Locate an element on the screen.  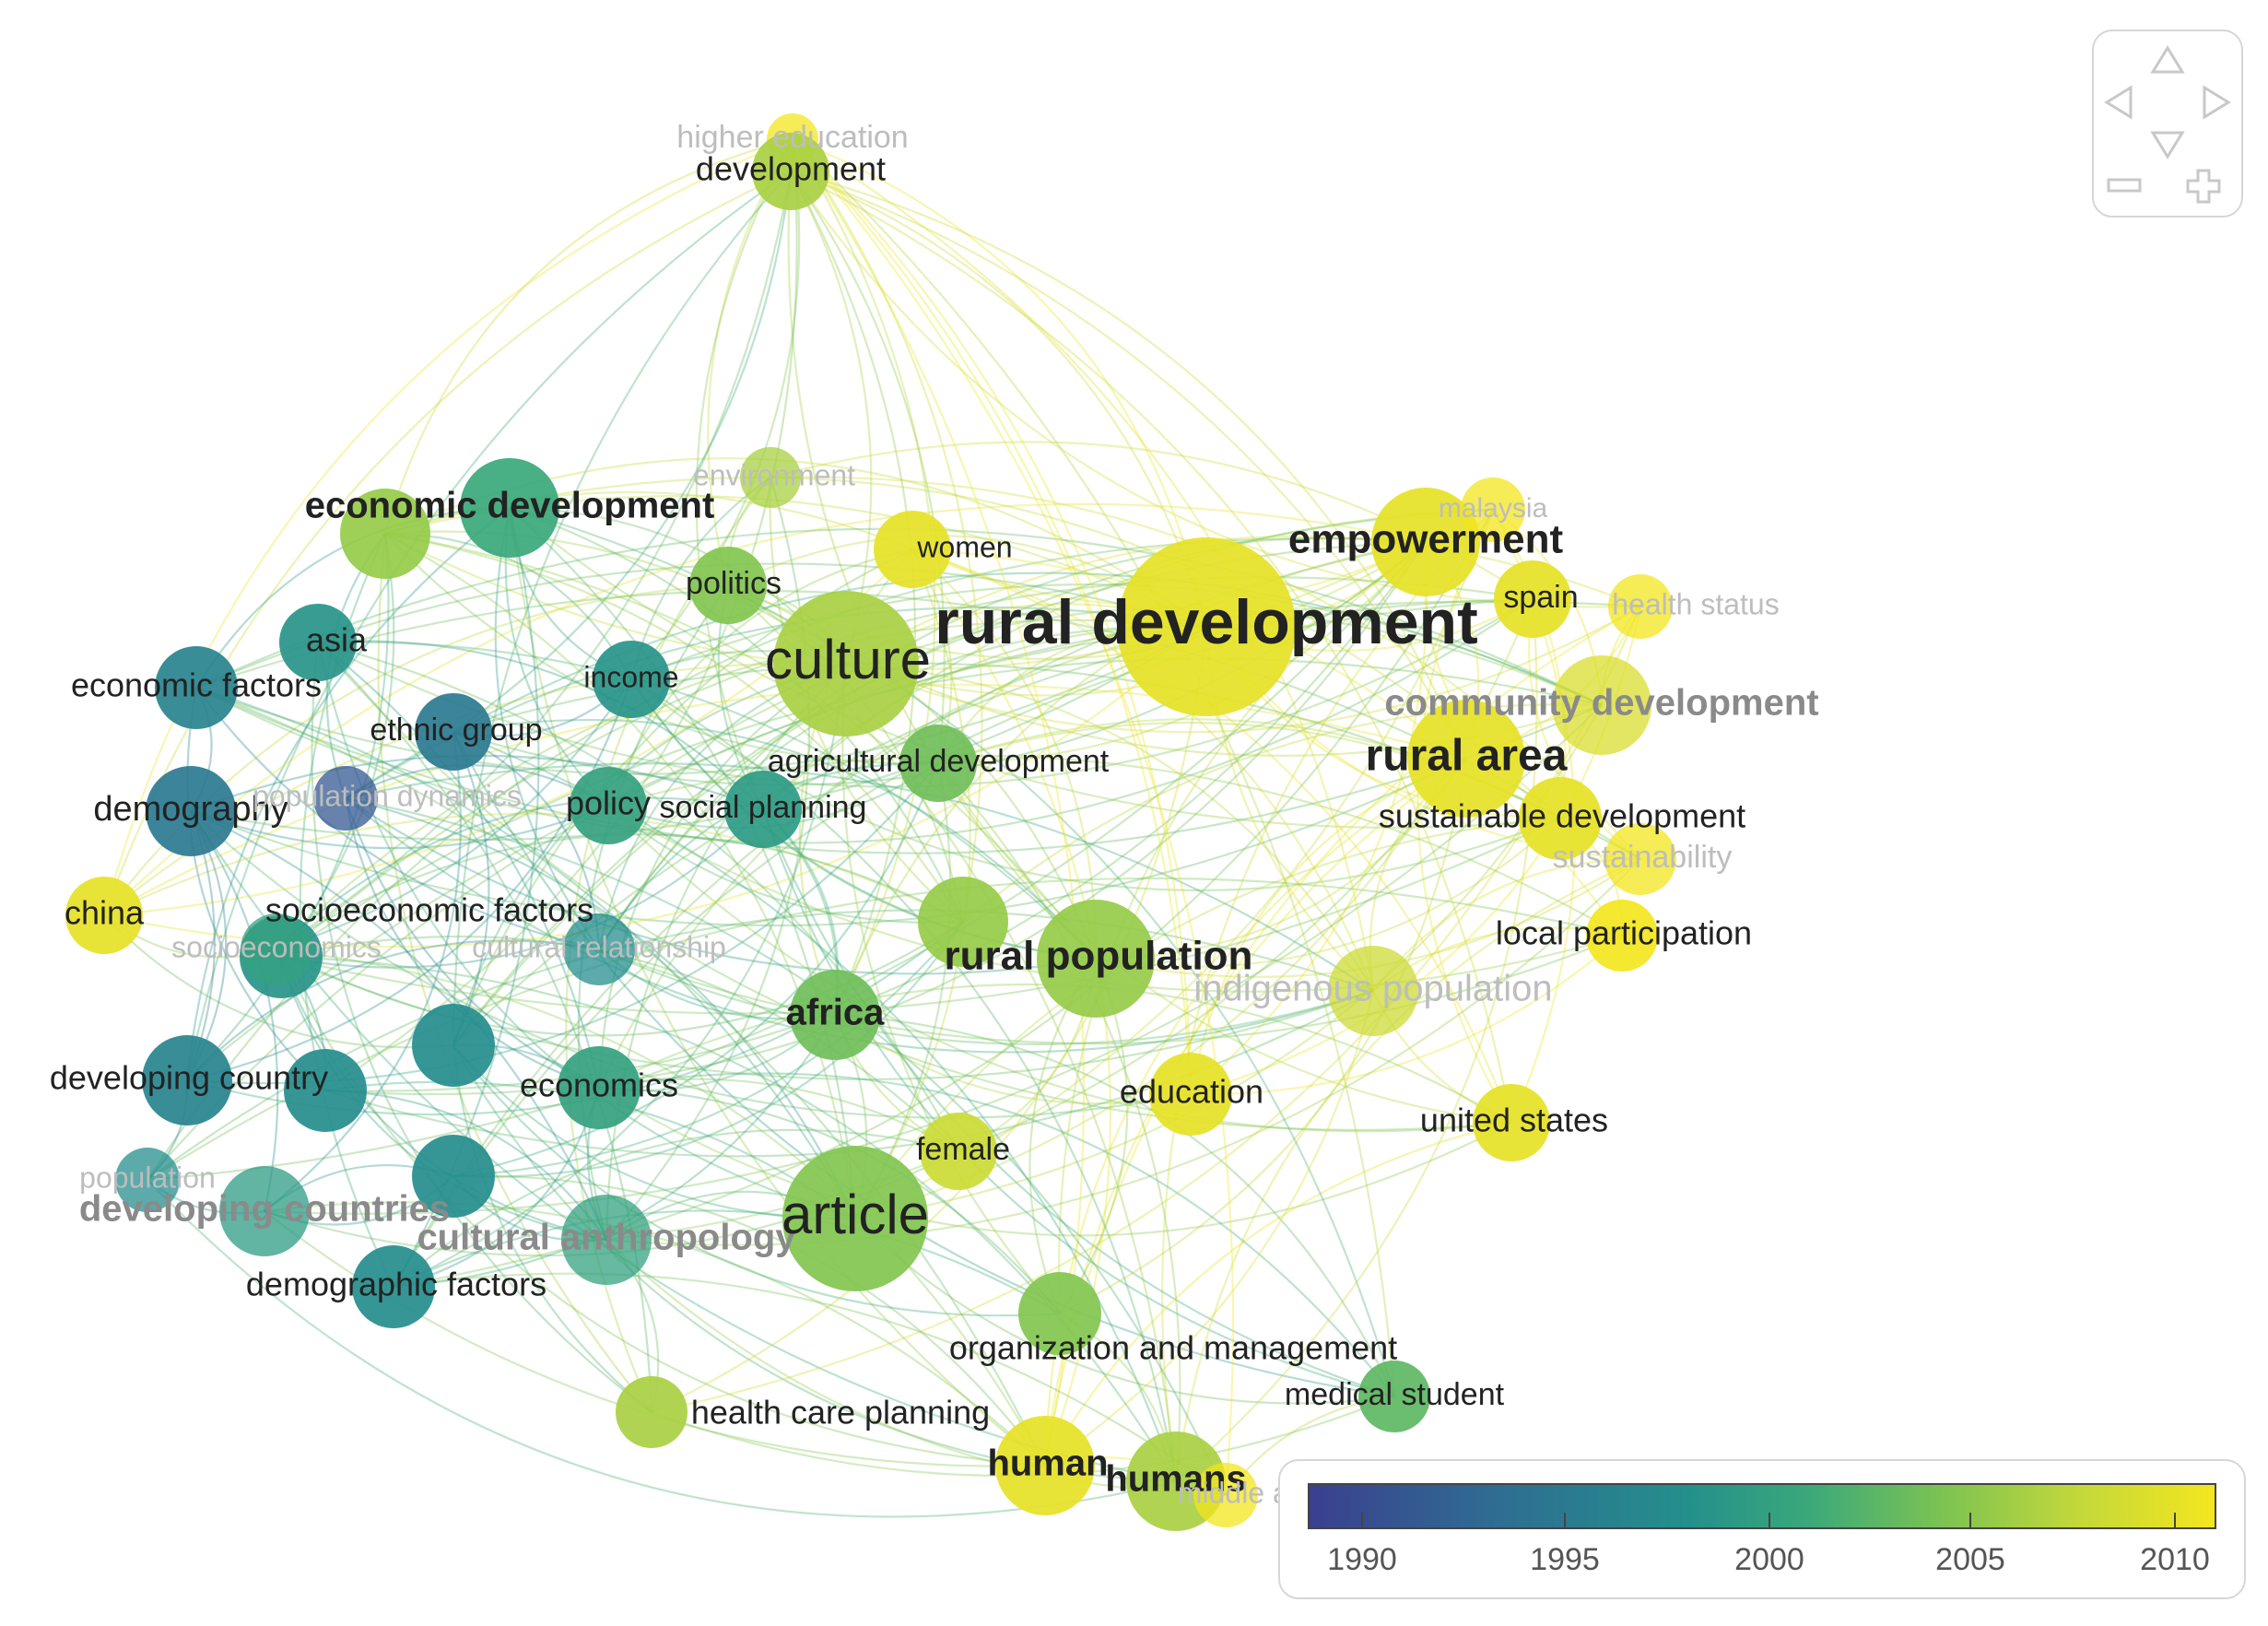
label-human: human is located at coordinates (1048, 1463).